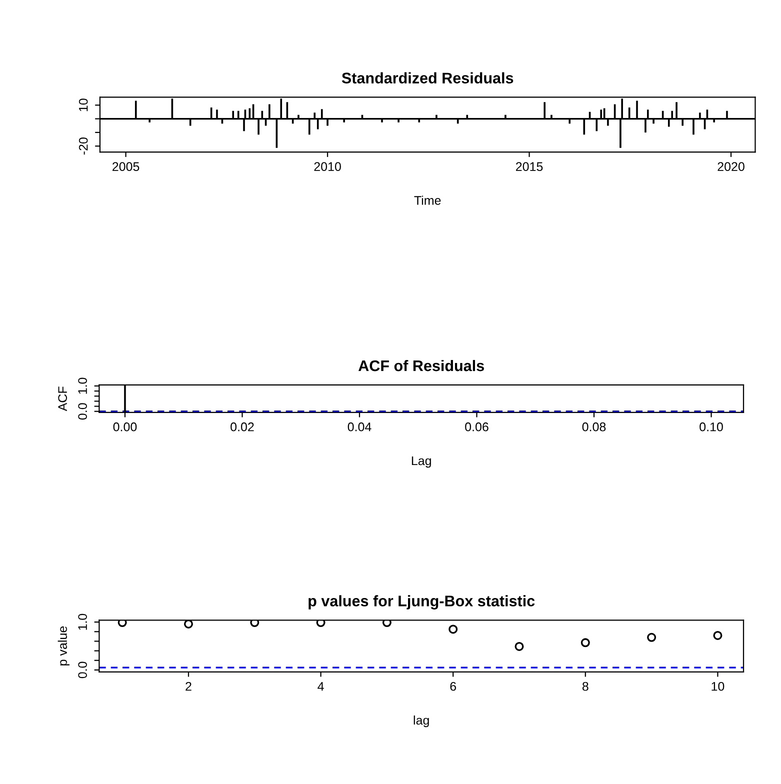 The image size is (781, 784). I want to click on y-axis-title: p value, so click(64, 646).